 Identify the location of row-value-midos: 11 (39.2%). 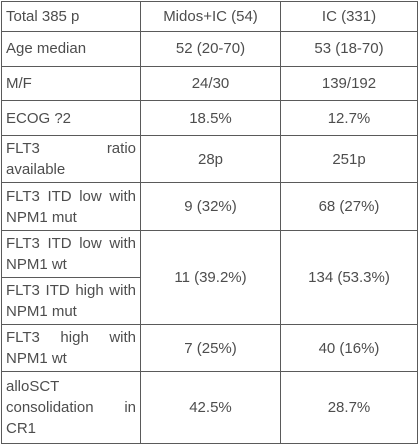
(210, 277).